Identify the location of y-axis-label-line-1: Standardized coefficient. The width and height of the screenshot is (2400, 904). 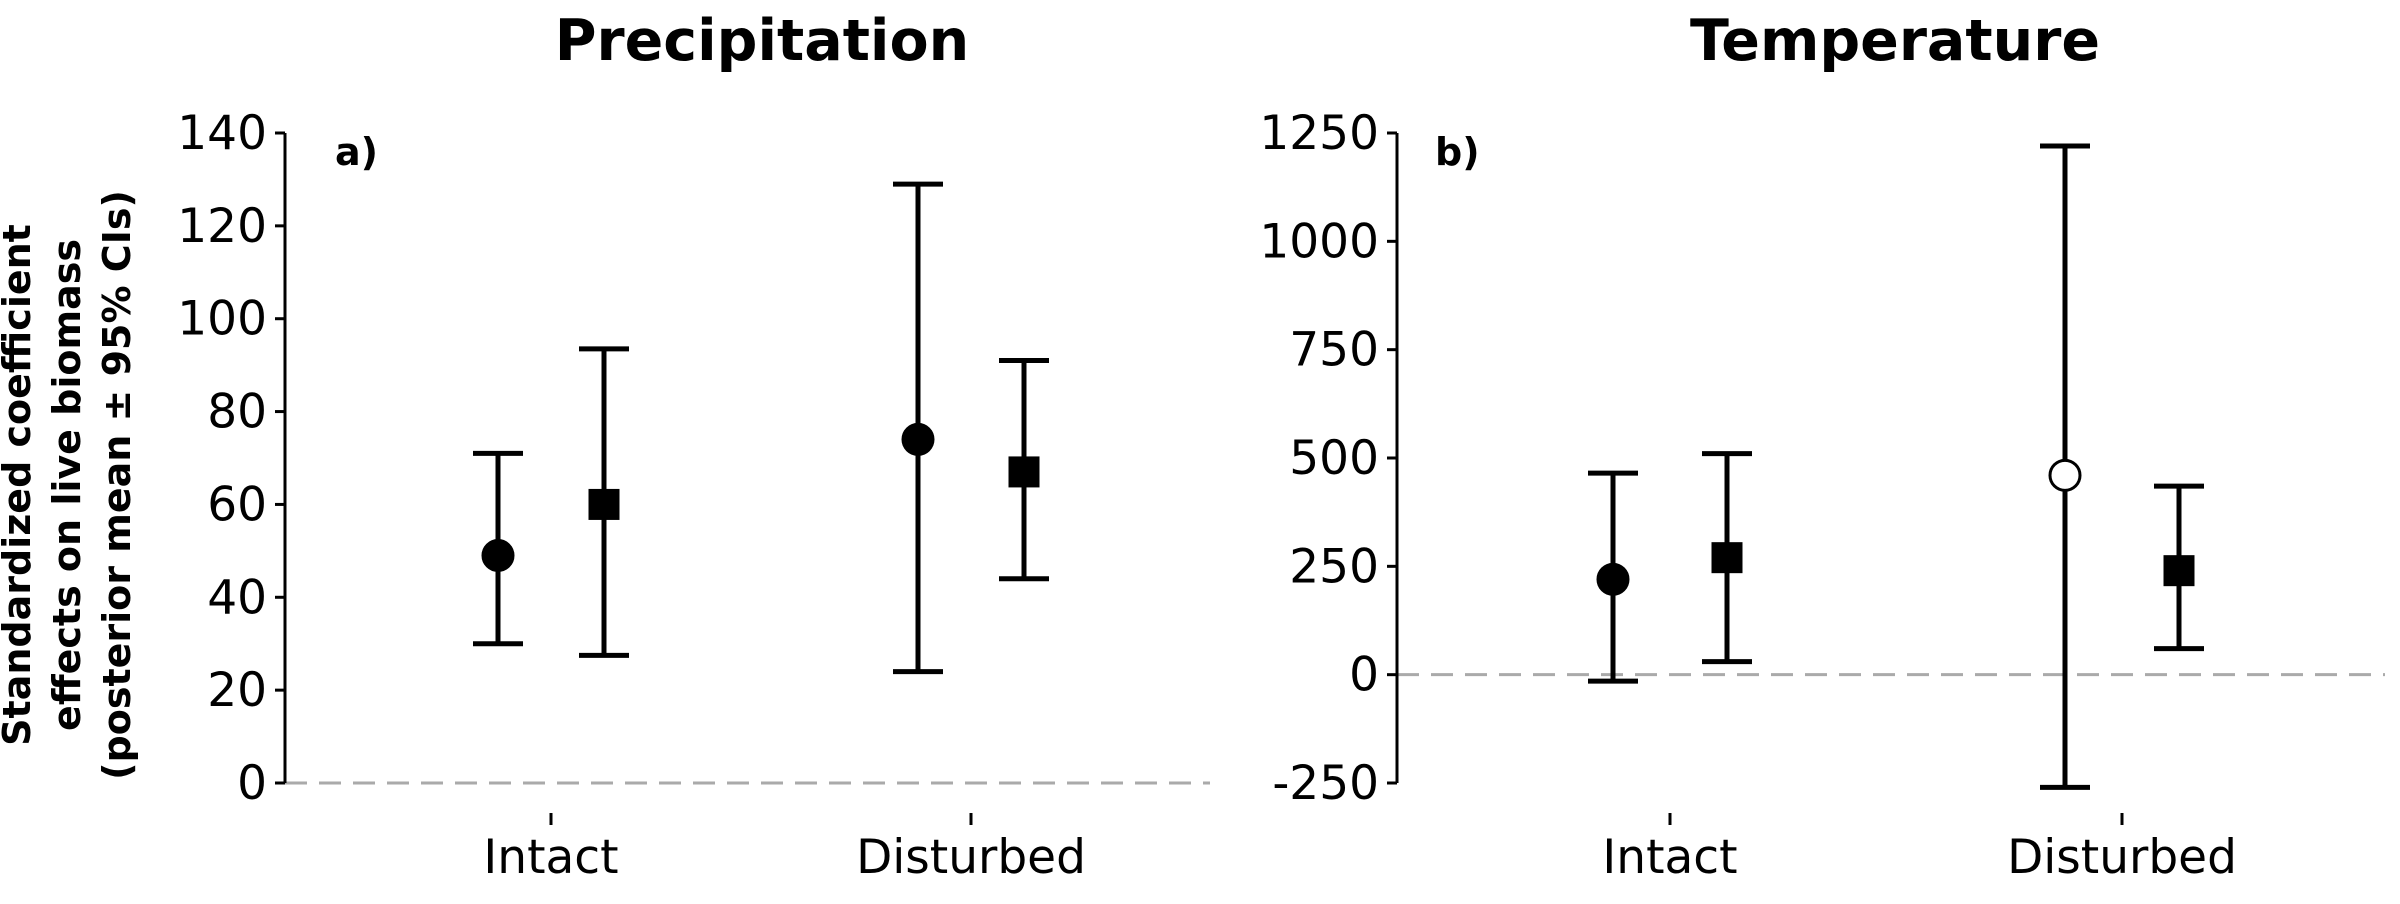
(19, 485).